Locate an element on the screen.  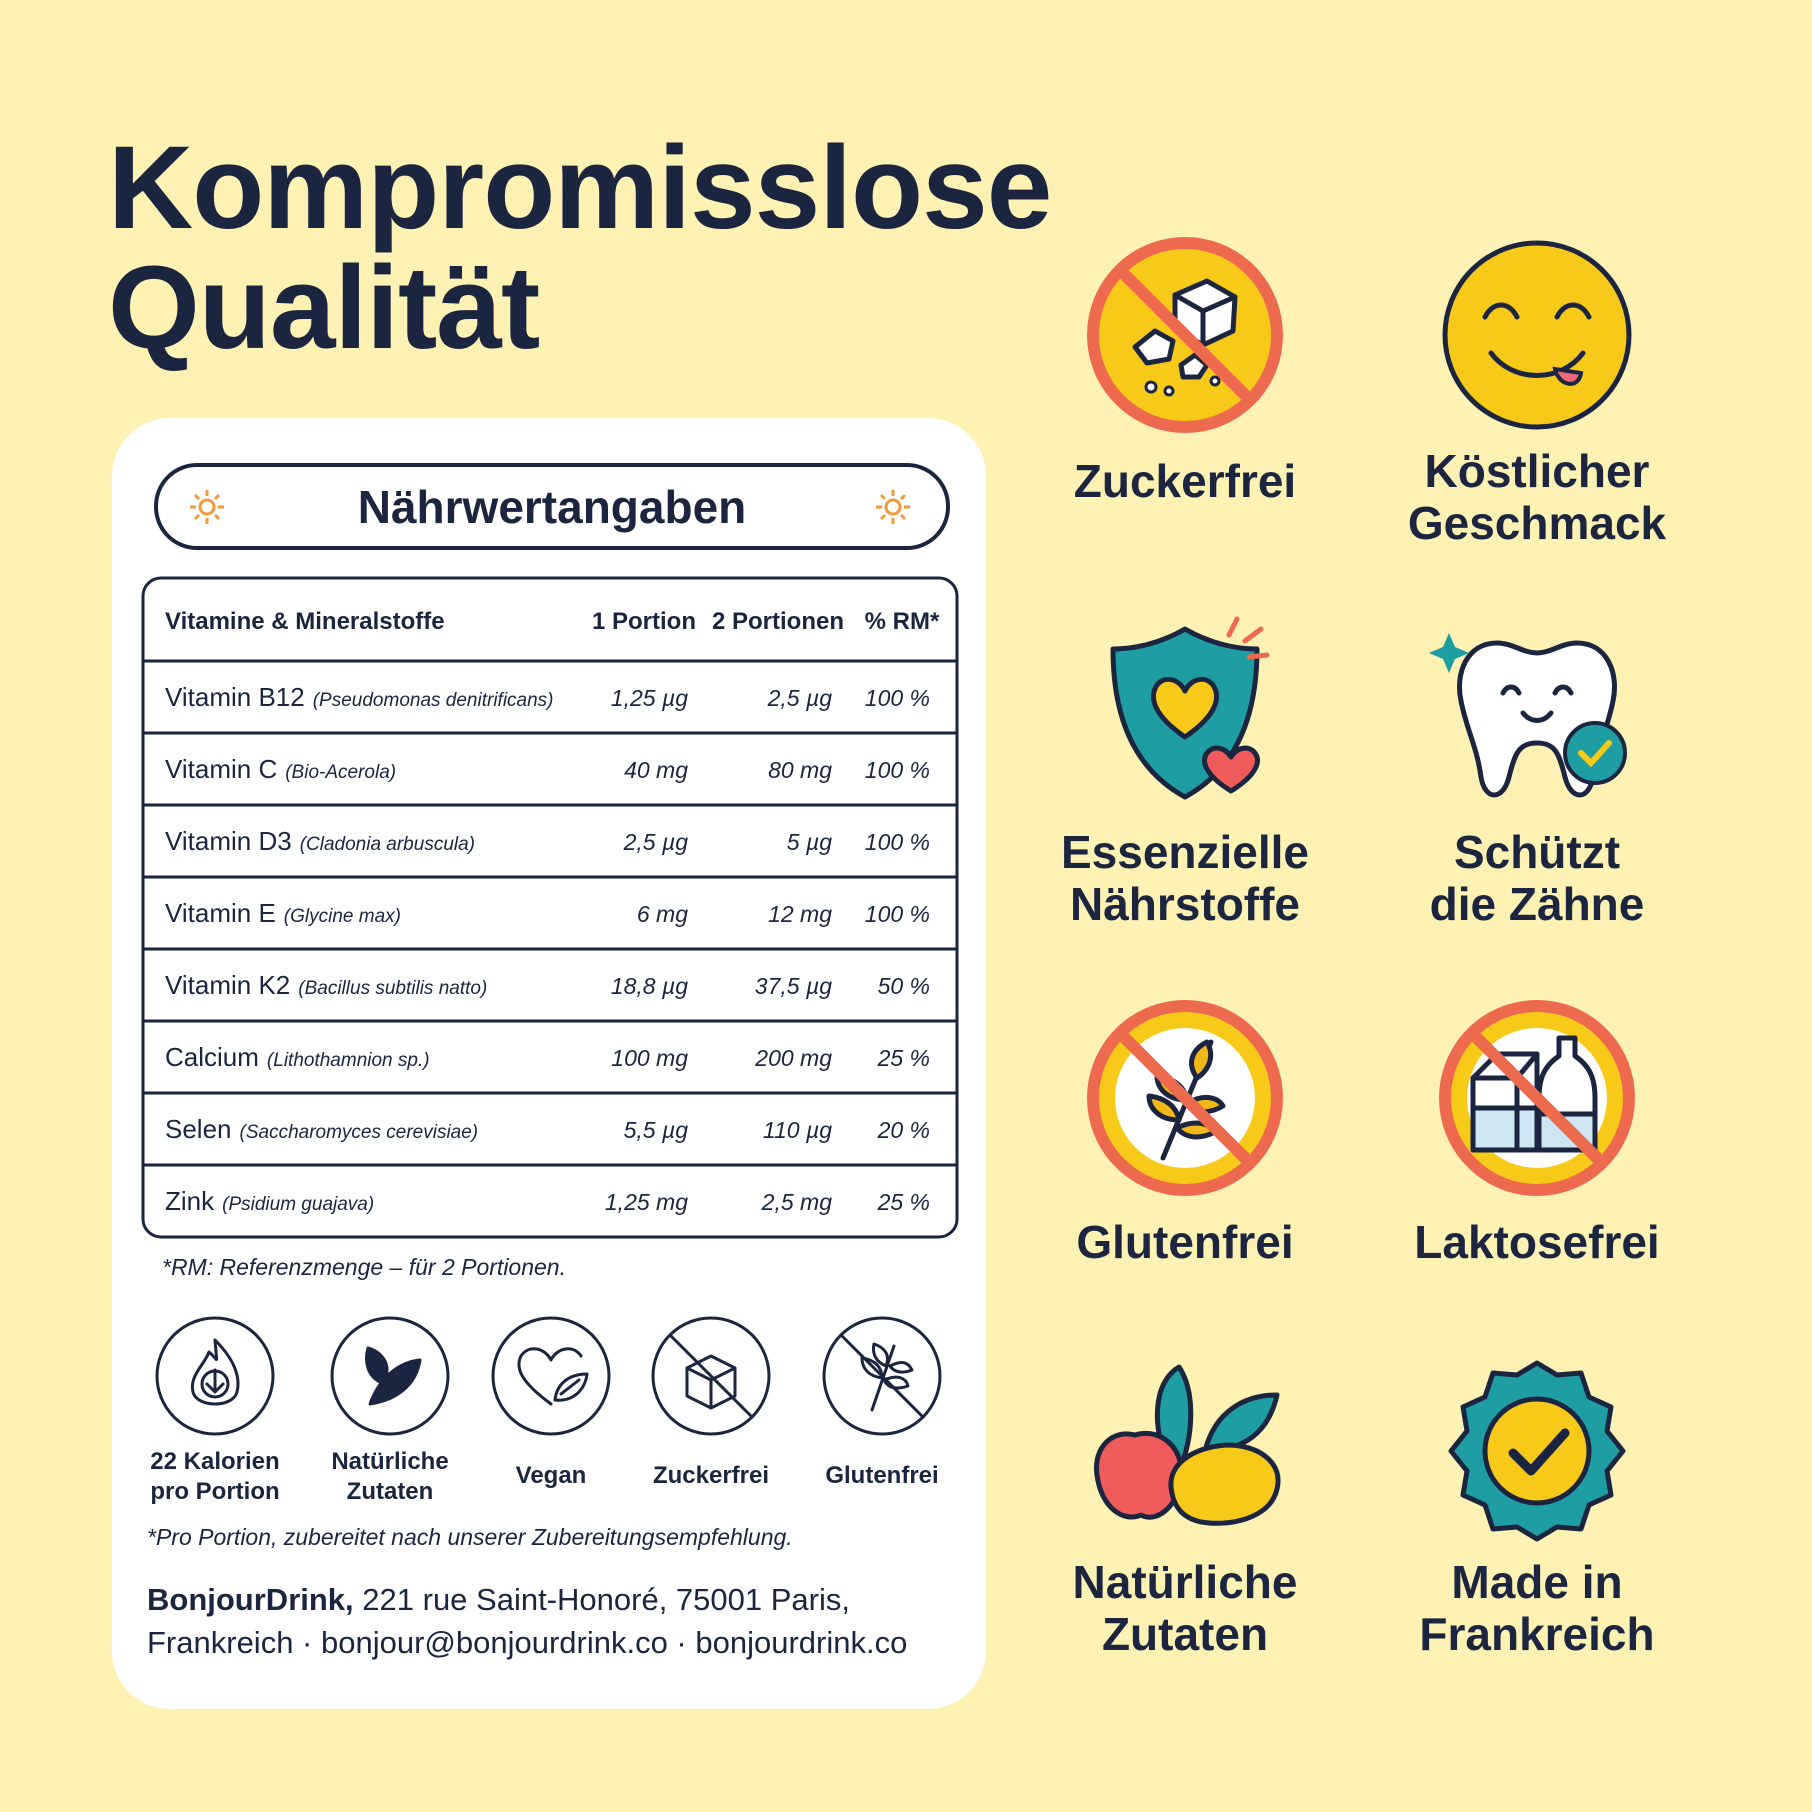
glutenfree-feature-icon is located at coordinates (1185, 1098).